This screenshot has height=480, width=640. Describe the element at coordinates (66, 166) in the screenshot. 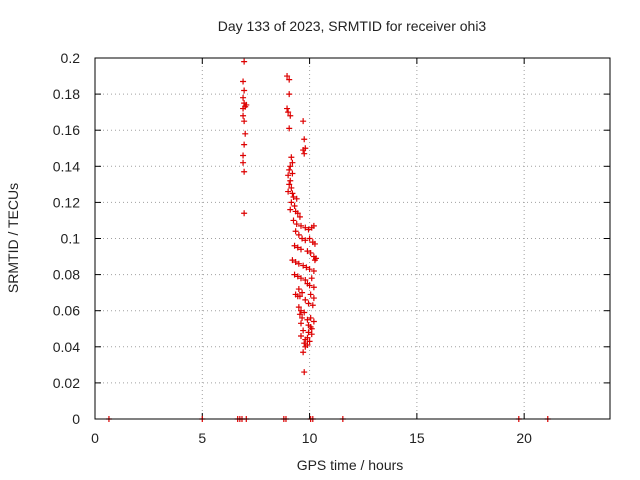

I see `y-tick-label: 0.14` at that location.